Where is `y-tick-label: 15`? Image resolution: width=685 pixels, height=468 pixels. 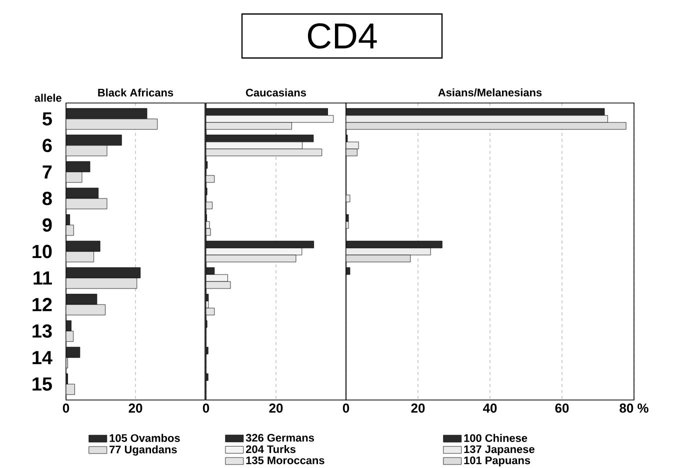 y-tick-label: 15 is located at coordinates (42, 384).